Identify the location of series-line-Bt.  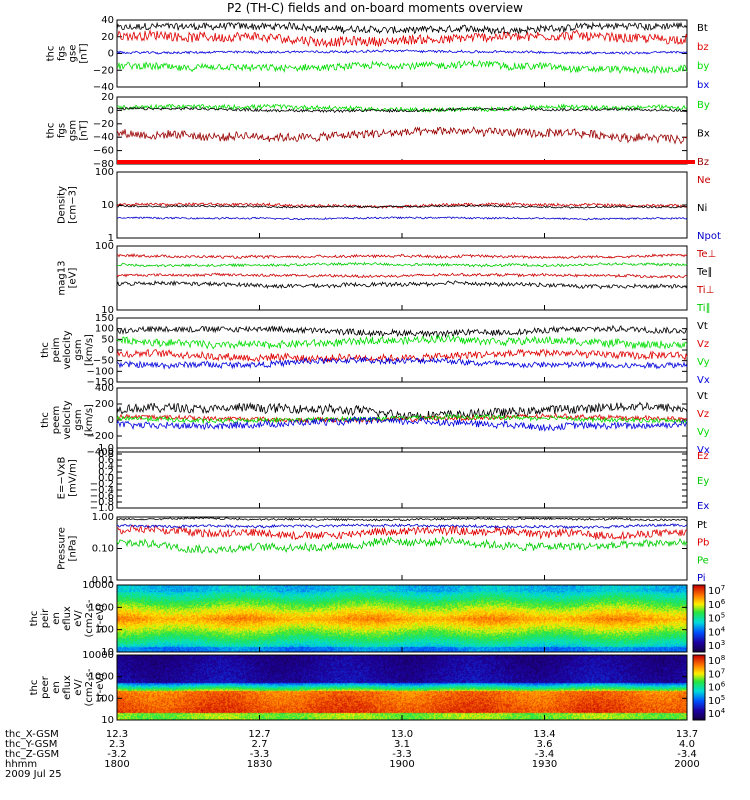
(402, 28).